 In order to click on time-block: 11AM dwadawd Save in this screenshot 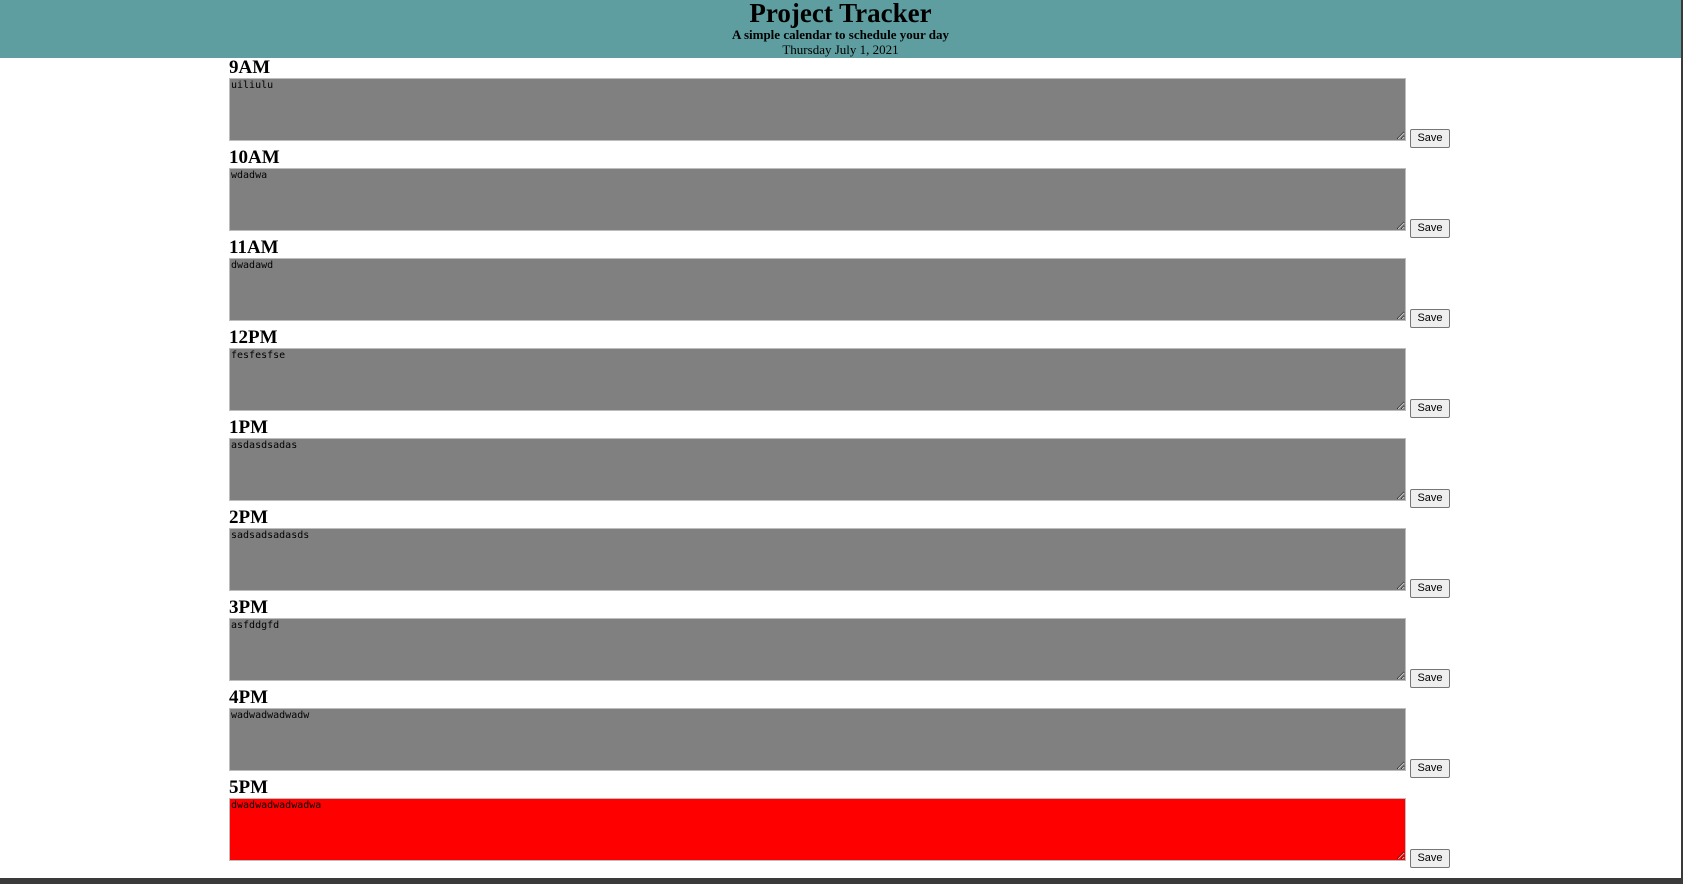, I will do `click(844, 283)`.